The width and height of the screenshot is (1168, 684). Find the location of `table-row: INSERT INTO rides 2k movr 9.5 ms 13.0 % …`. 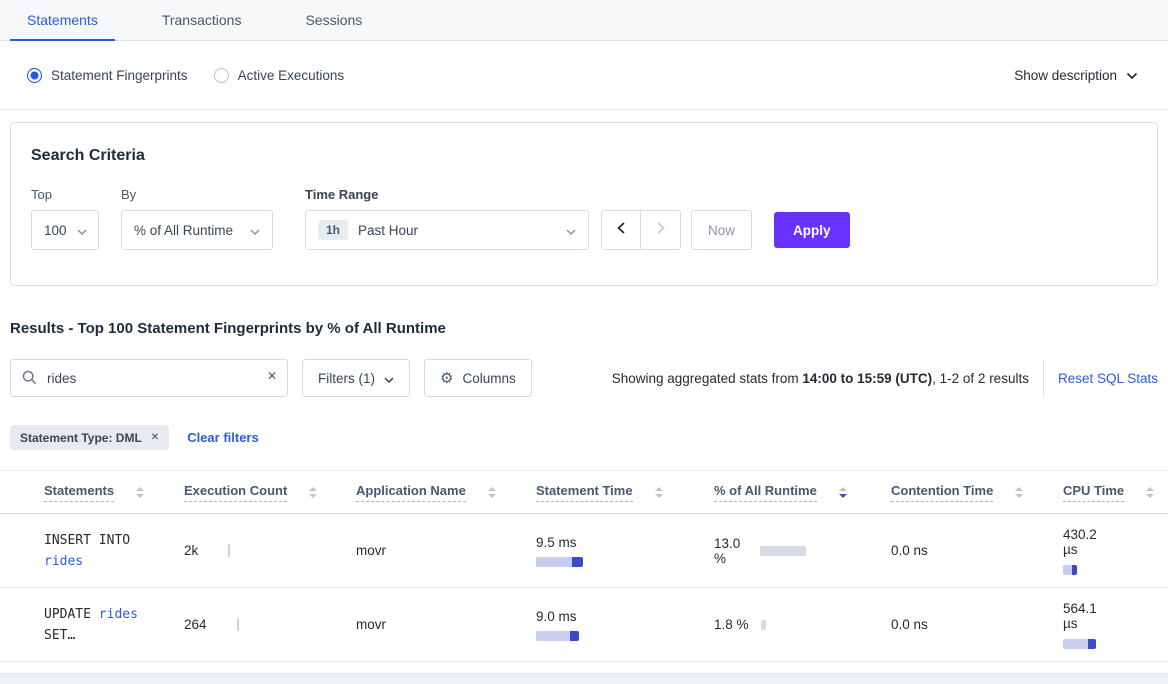

table-row: INSERT INTO rides 2k movr 9.5 ms 13.0 % … is located at coordinates (584, 551).